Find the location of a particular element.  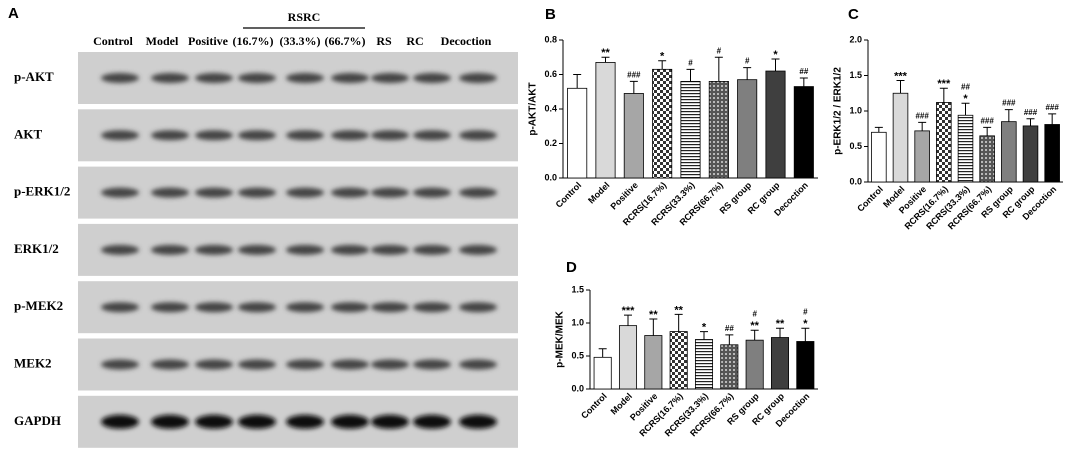

row-label: p-ERK1/2 is located at coordinates (42, 191).